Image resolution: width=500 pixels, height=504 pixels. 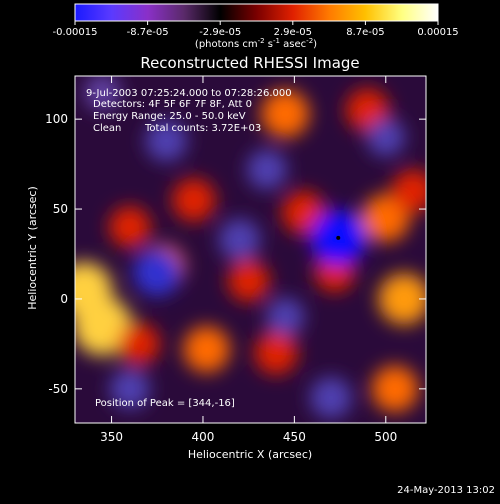 I want to click on x-tick-label: 500, so click(x=385, y=437).